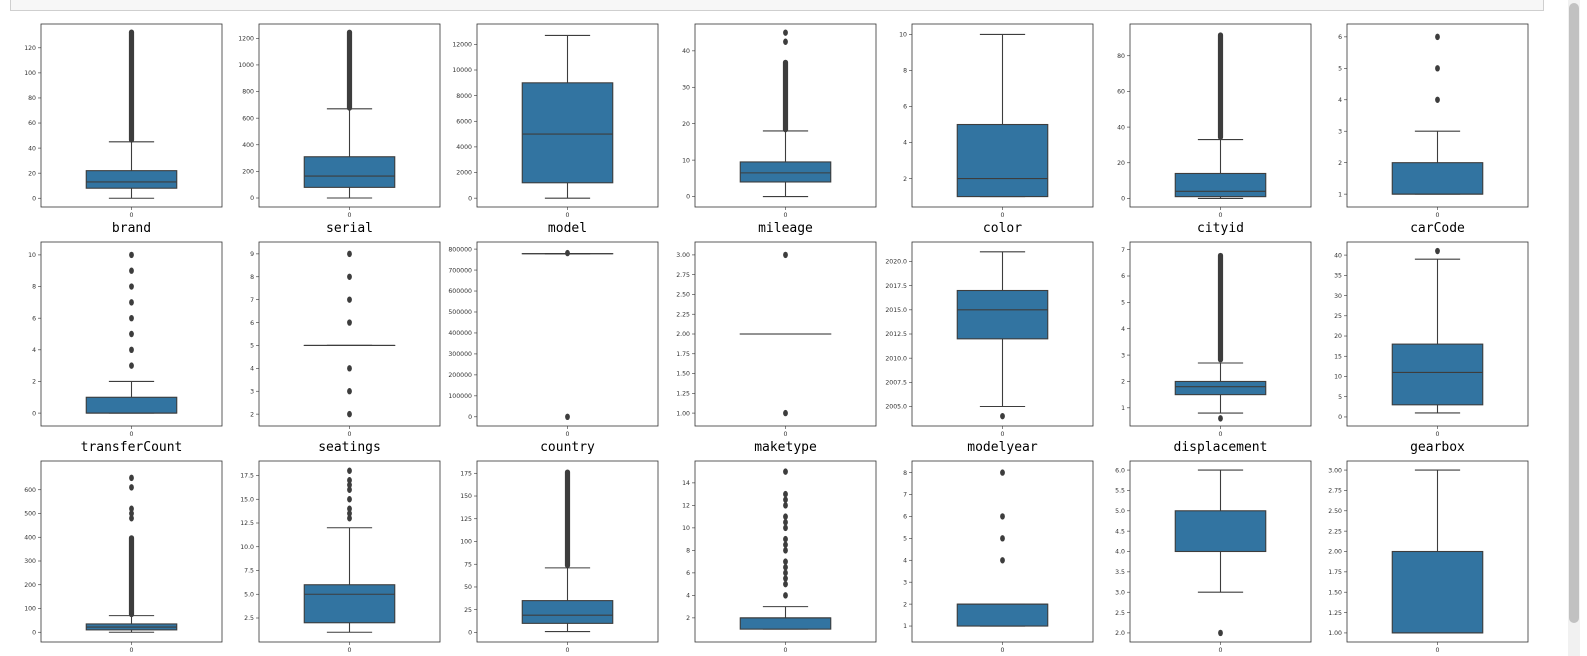 This screenshot has height=656, width=1587. Describe the element at coordinates (468, 587) in the screenshot. I see `y-tick-label: 50` at that location.